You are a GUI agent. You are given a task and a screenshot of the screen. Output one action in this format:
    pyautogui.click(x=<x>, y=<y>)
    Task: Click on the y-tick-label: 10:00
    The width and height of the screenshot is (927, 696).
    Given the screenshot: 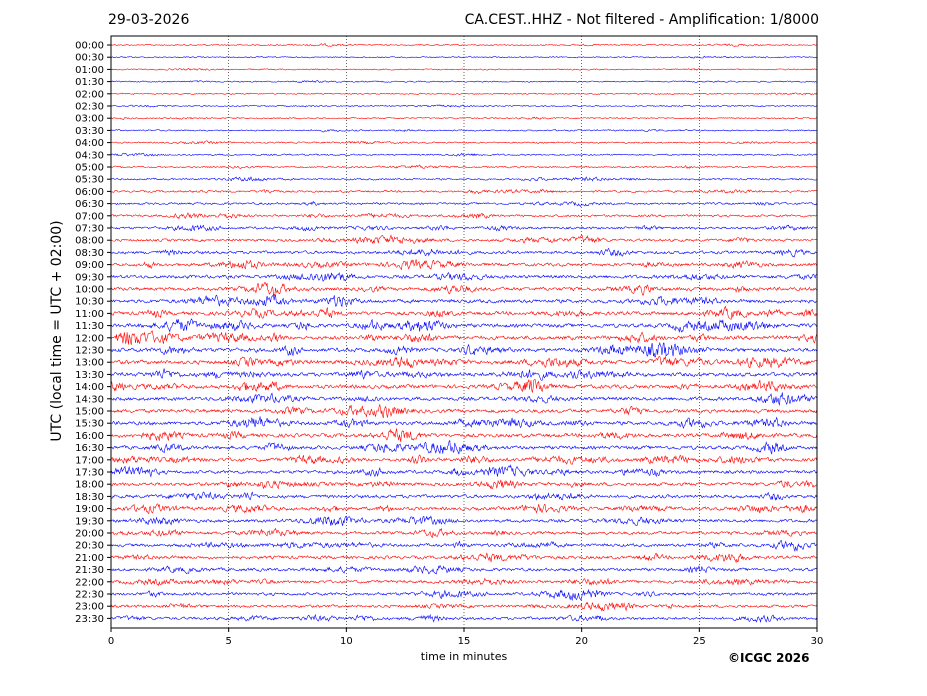 What is the action you would take?
    pyautogui.click(x=89, y=290)
    